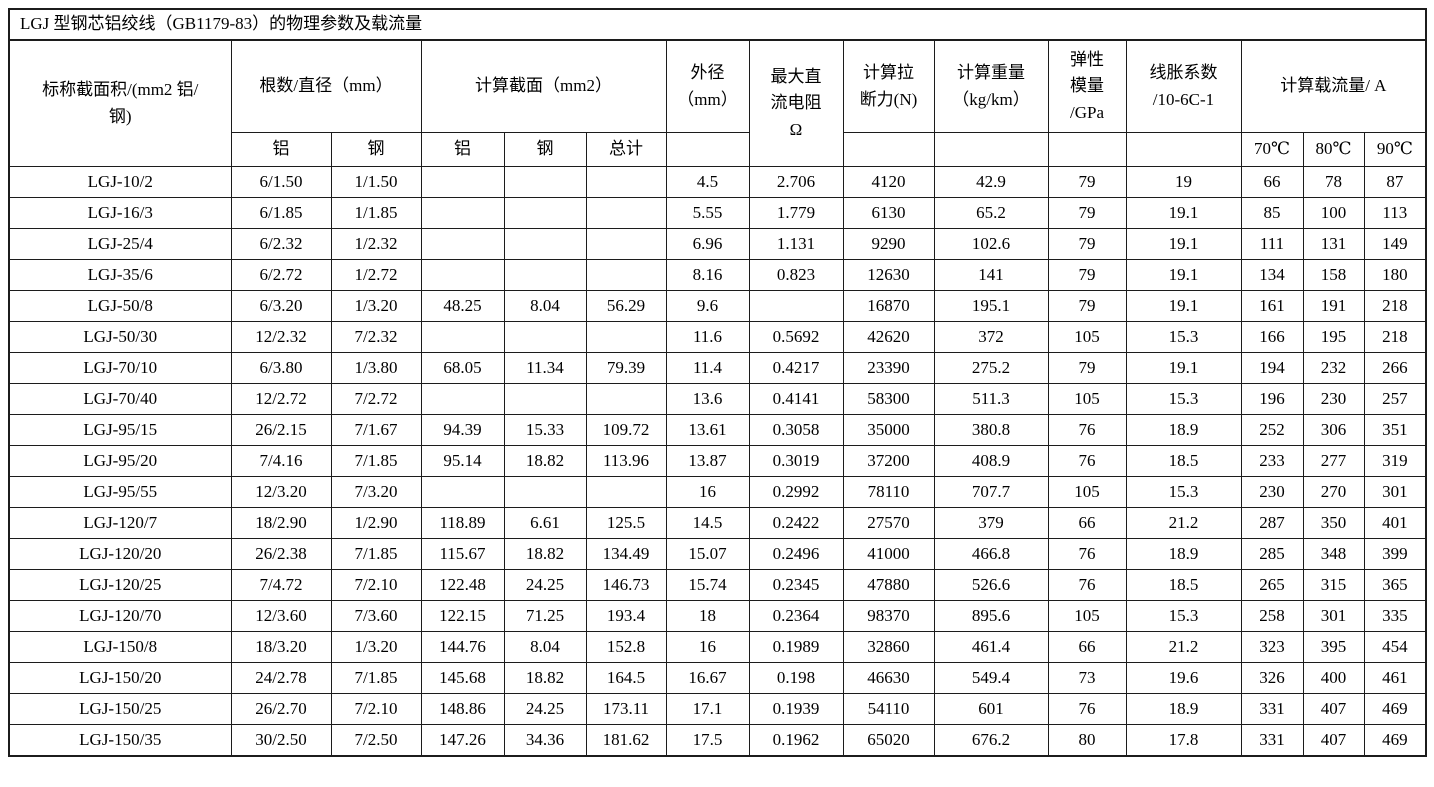 The width and height of the screenshot is (1434, 787). I want to click on cell-strands-steel: 1/3.80, so click(376, 368).